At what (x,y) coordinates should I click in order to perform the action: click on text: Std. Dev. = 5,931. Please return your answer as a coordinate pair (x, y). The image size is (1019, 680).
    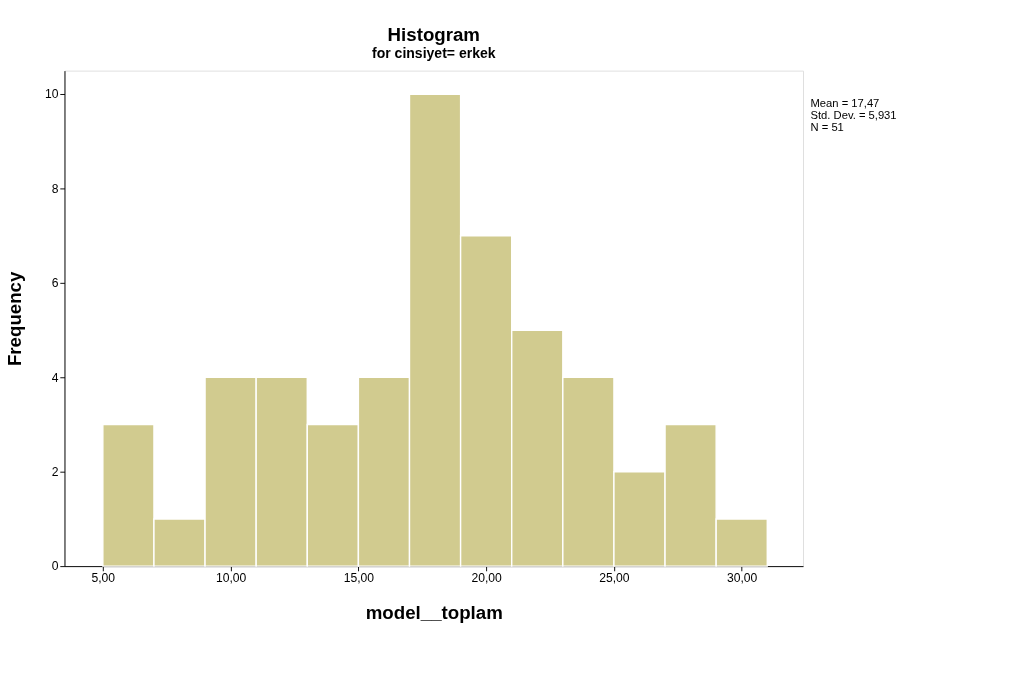
    Looking at the image, I should click on (853, 115).